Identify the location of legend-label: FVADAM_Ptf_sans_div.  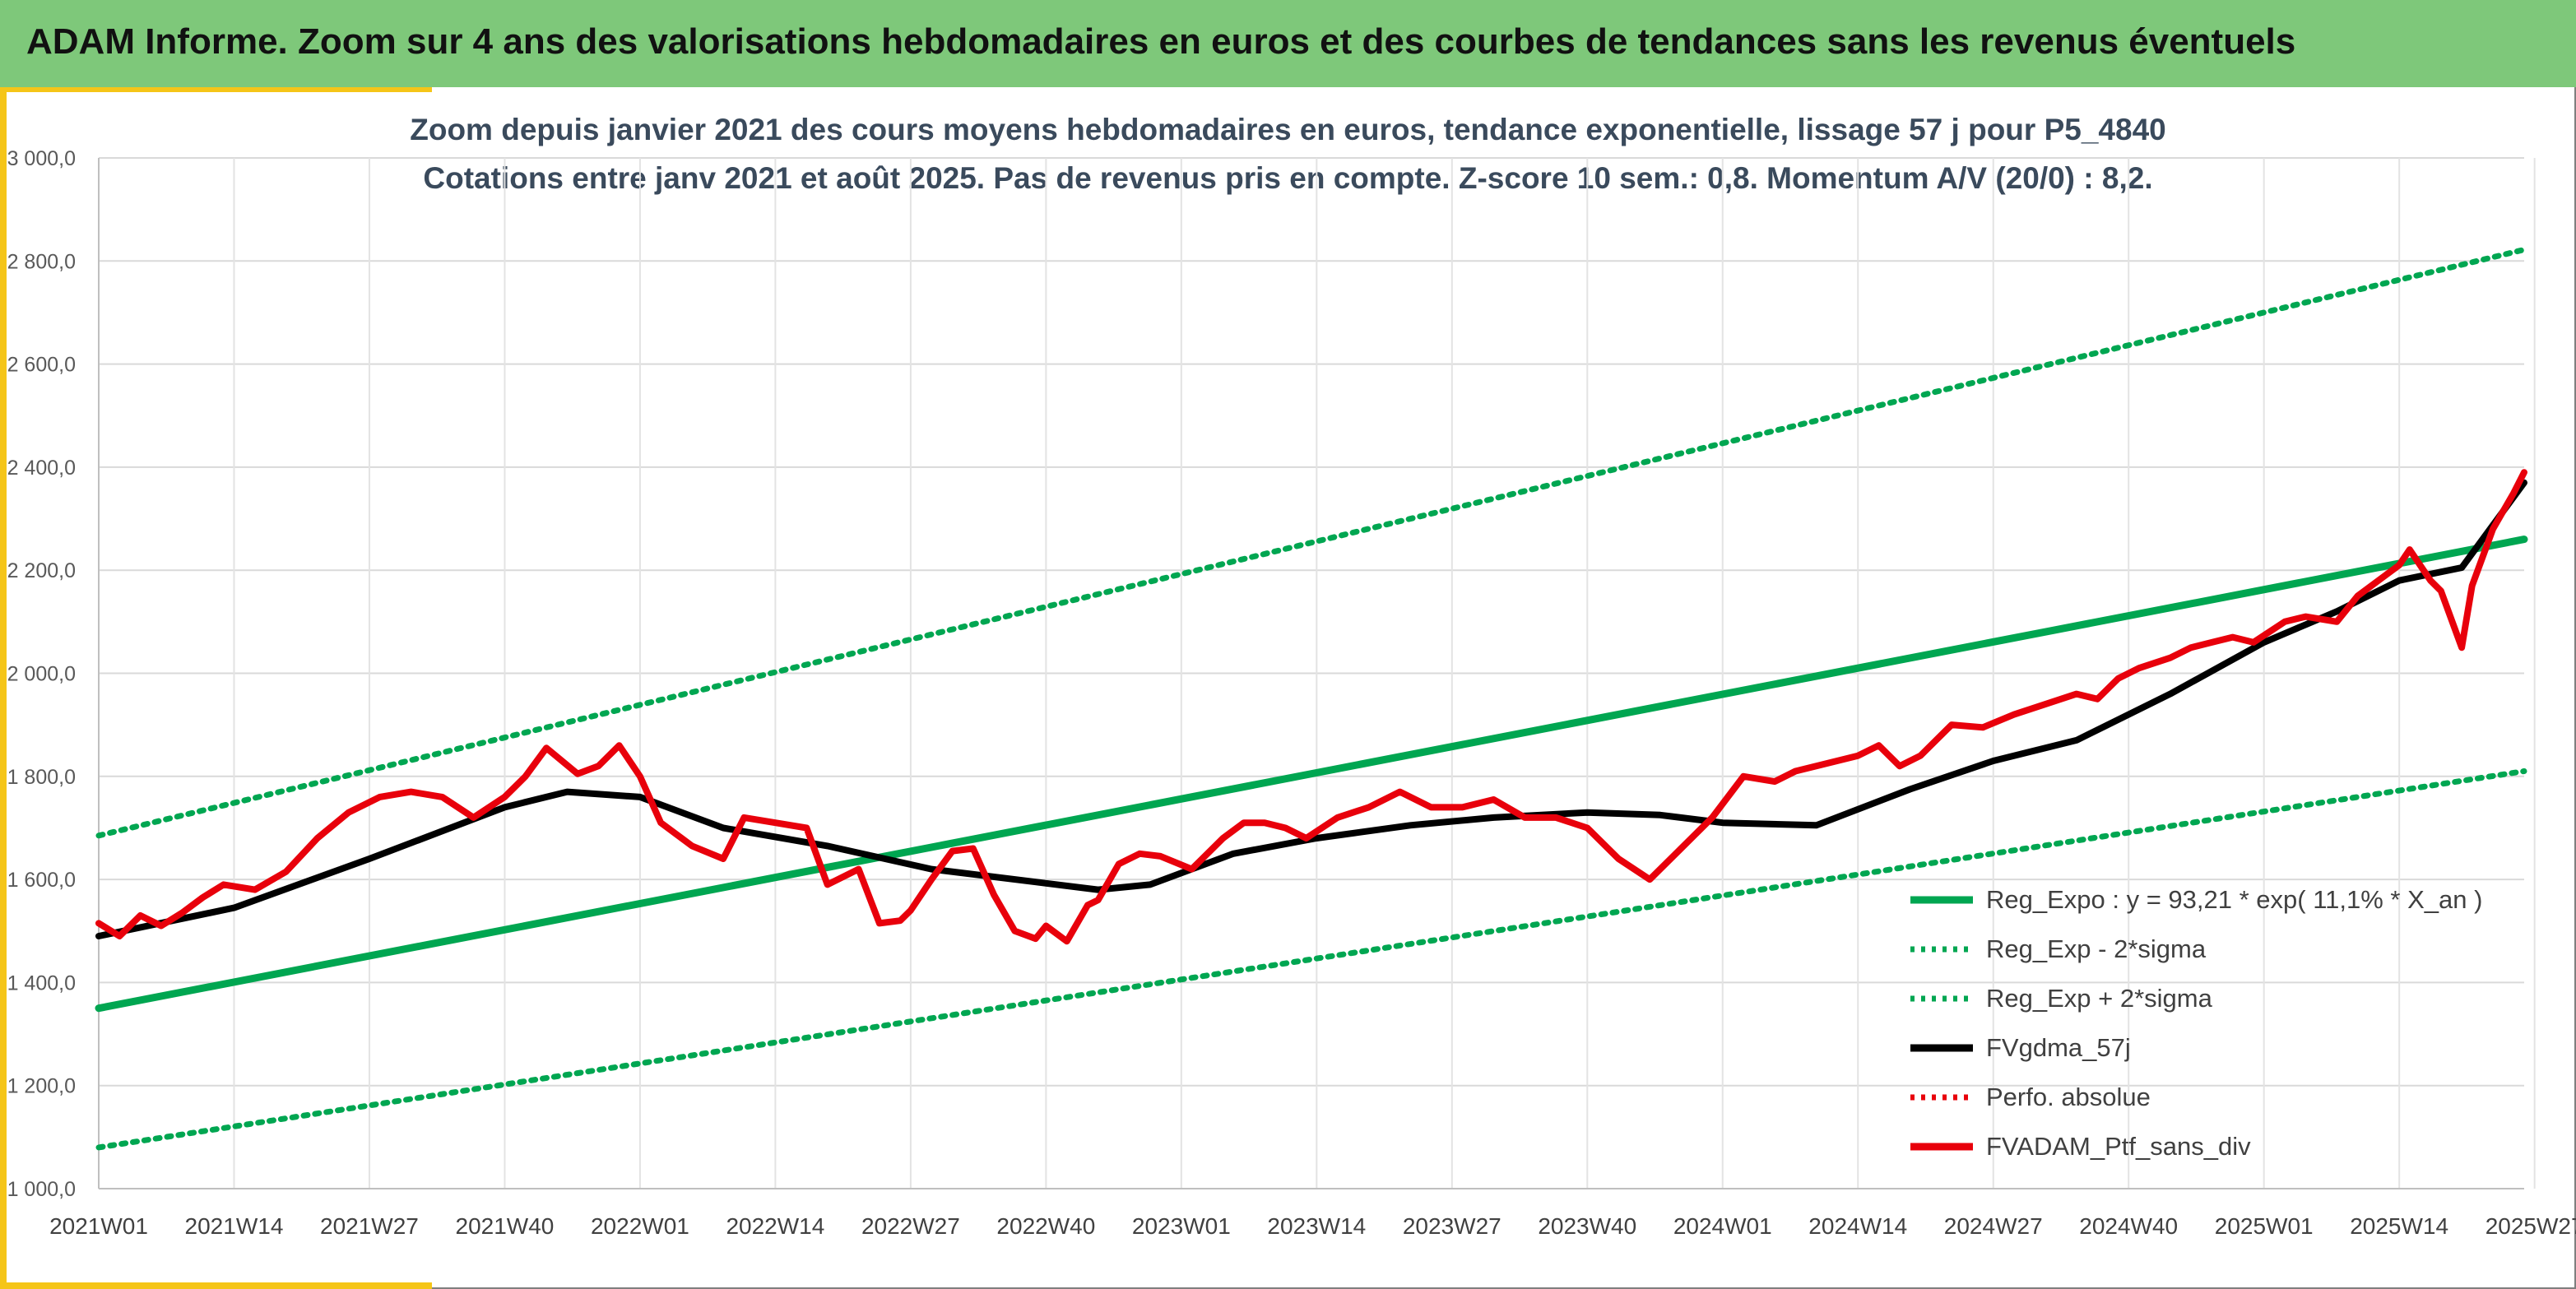
(2118, 1146).